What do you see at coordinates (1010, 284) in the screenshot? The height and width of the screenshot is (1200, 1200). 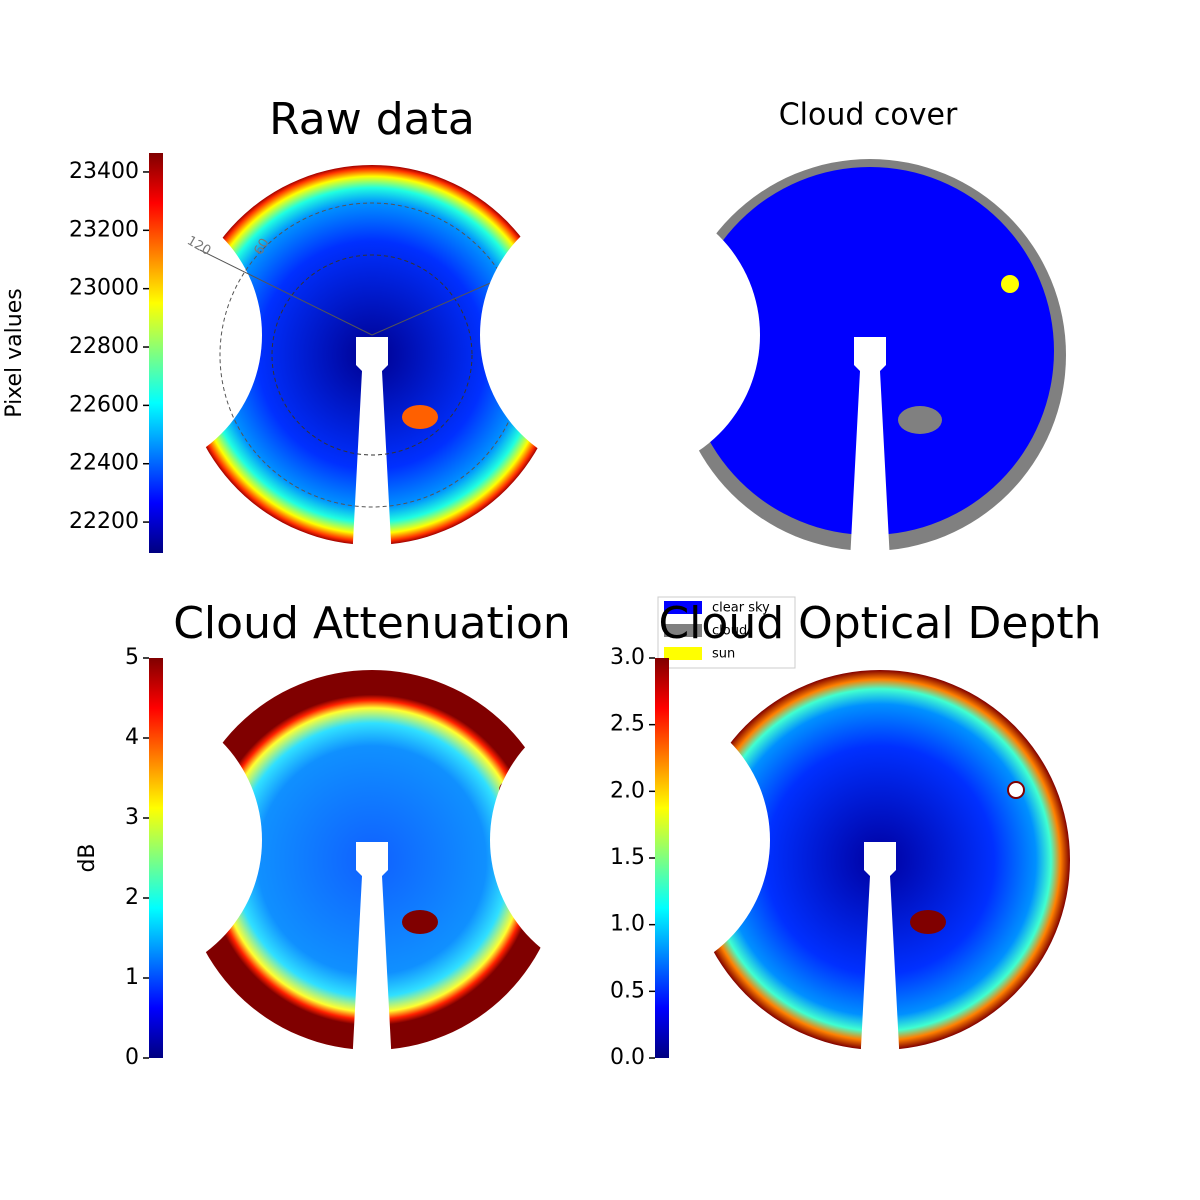 I see `sun-region` at bounding box center [1010, 284].